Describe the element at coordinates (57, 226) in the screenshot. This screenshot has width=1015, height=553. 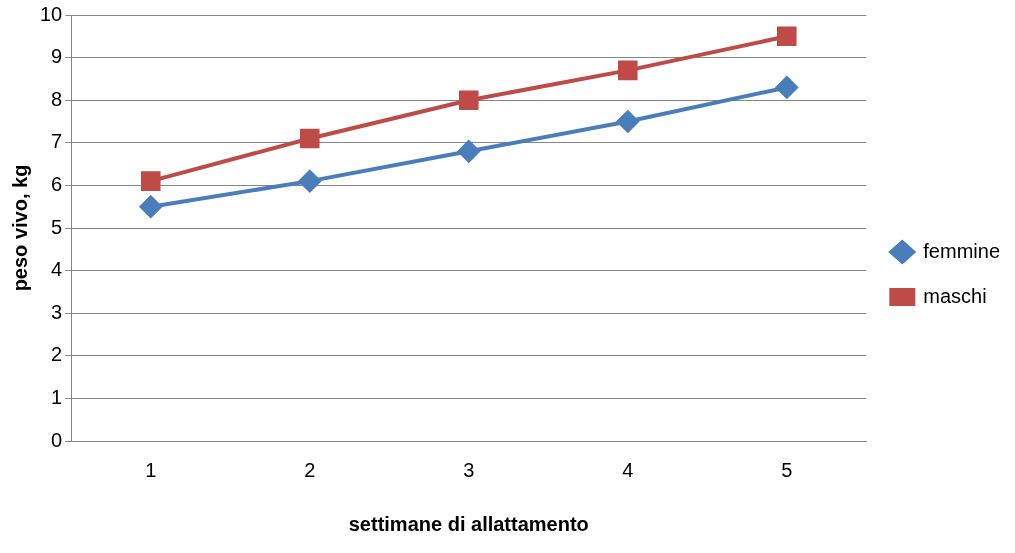
I see `y-tick-label: 5` at that location.